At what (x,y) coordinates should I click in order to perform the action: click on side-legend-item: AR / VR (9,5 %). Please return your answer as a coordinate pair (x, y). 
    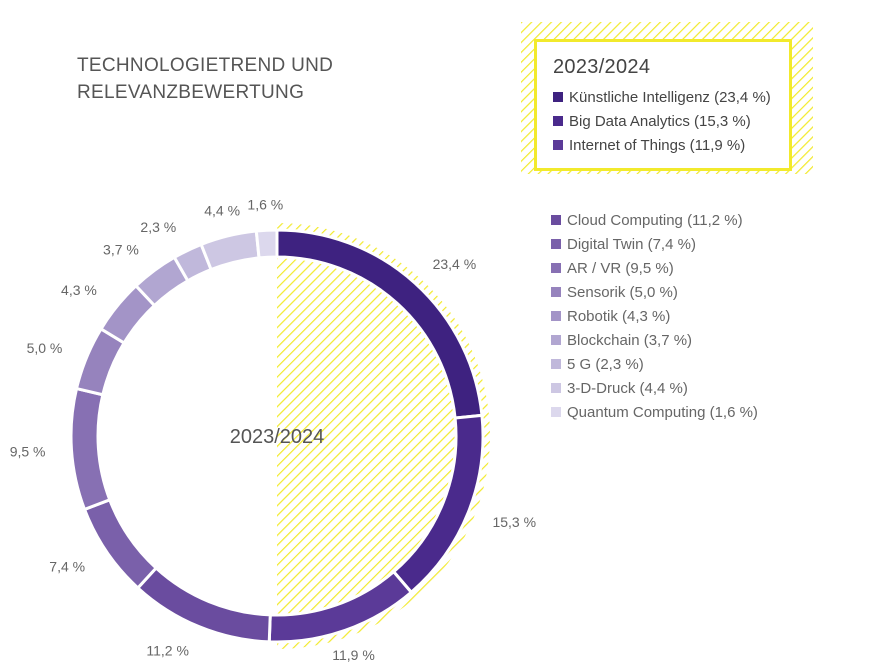
    Looking at the image, I should click on (654, 268).